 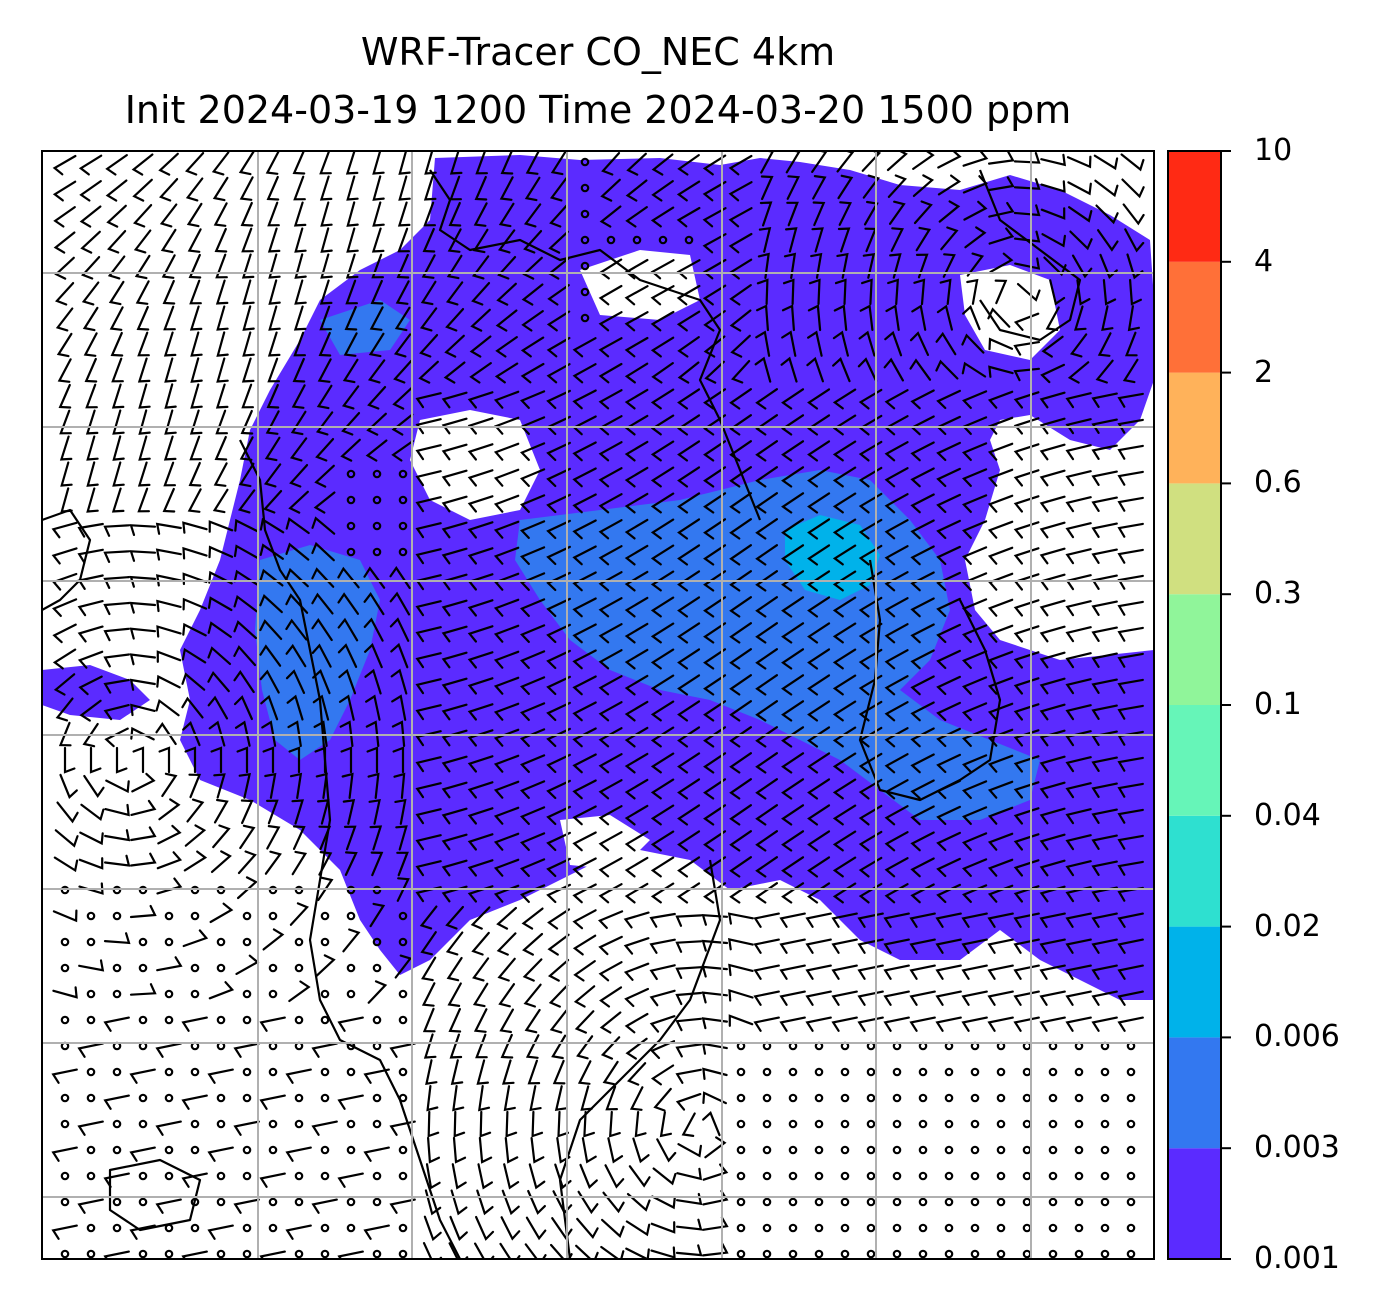 I want to click on colorbar-tick-label: 0.3, so click(x=1278, y=594).